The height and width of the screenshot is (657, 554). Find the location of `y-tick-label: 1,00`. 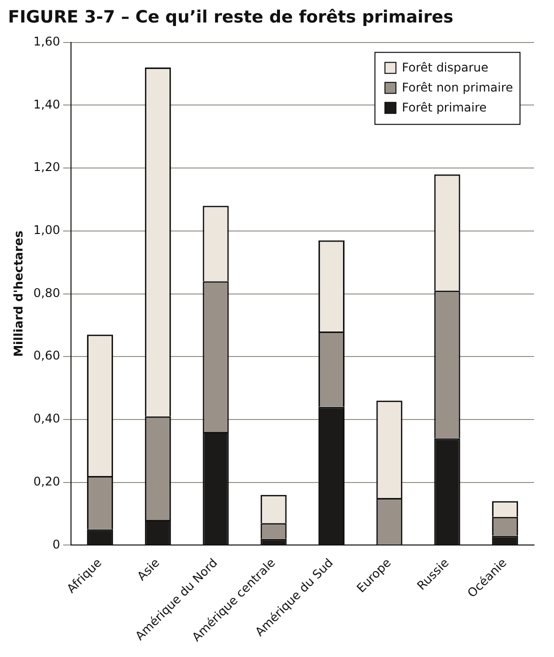

y-tick-label: 1,00 is located at coordinates (46, 230).